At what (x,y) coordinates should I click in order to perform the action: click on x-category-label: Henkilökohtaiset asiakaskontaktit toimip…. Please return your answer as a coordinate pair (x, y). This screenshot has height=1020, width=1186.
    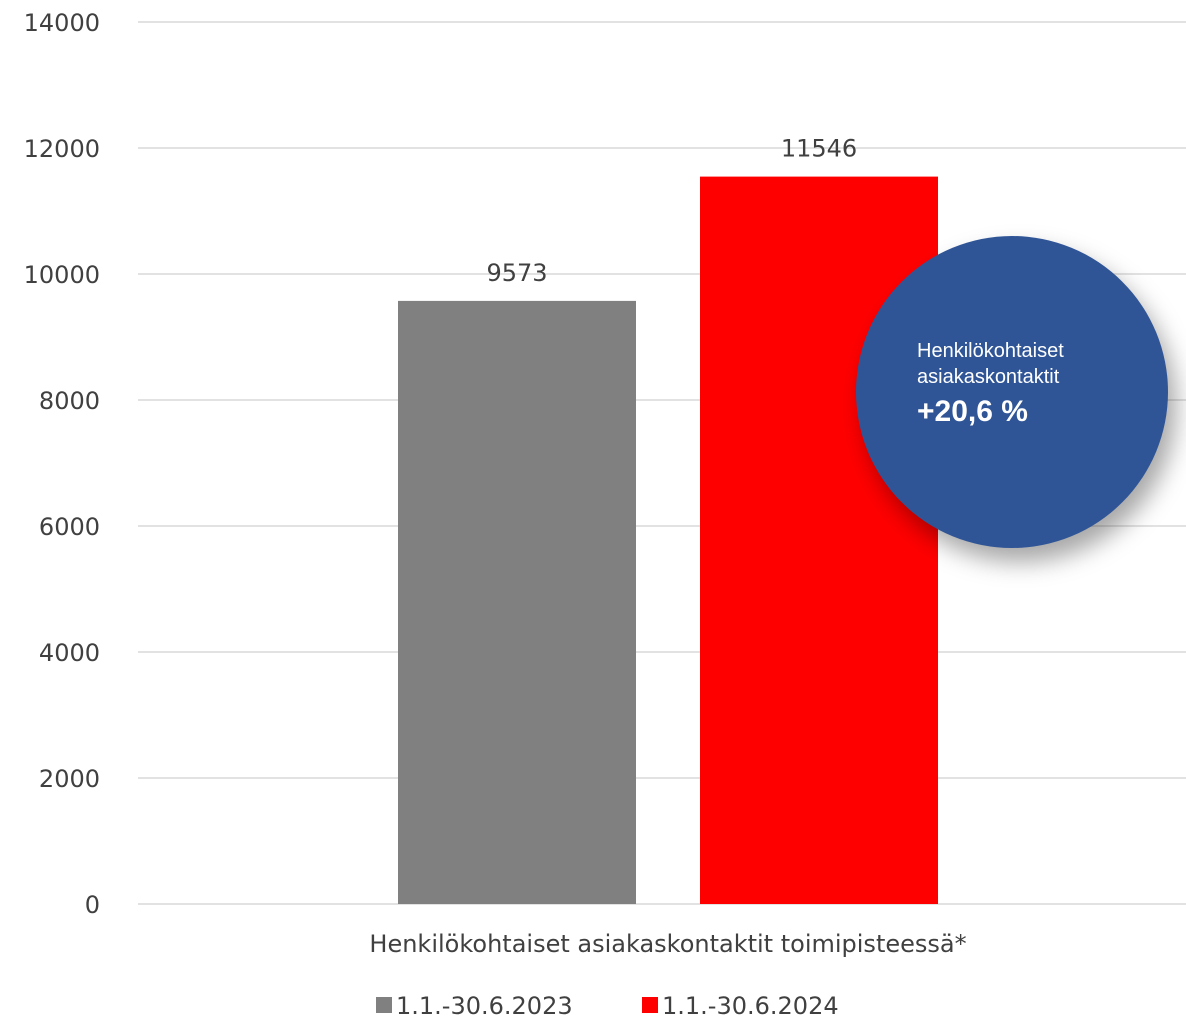
    Looking at the image, I should click on (667, 944).